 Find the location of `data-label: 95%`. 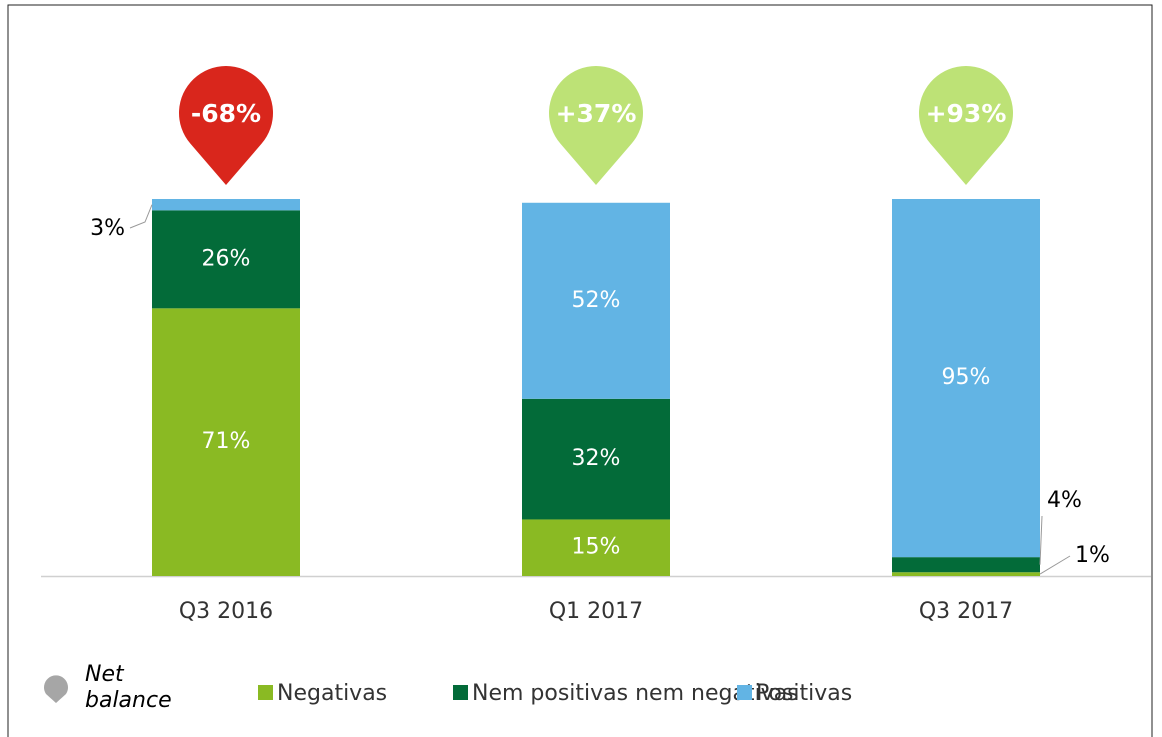

data-label: 95% is located at coordinates (966, 377).